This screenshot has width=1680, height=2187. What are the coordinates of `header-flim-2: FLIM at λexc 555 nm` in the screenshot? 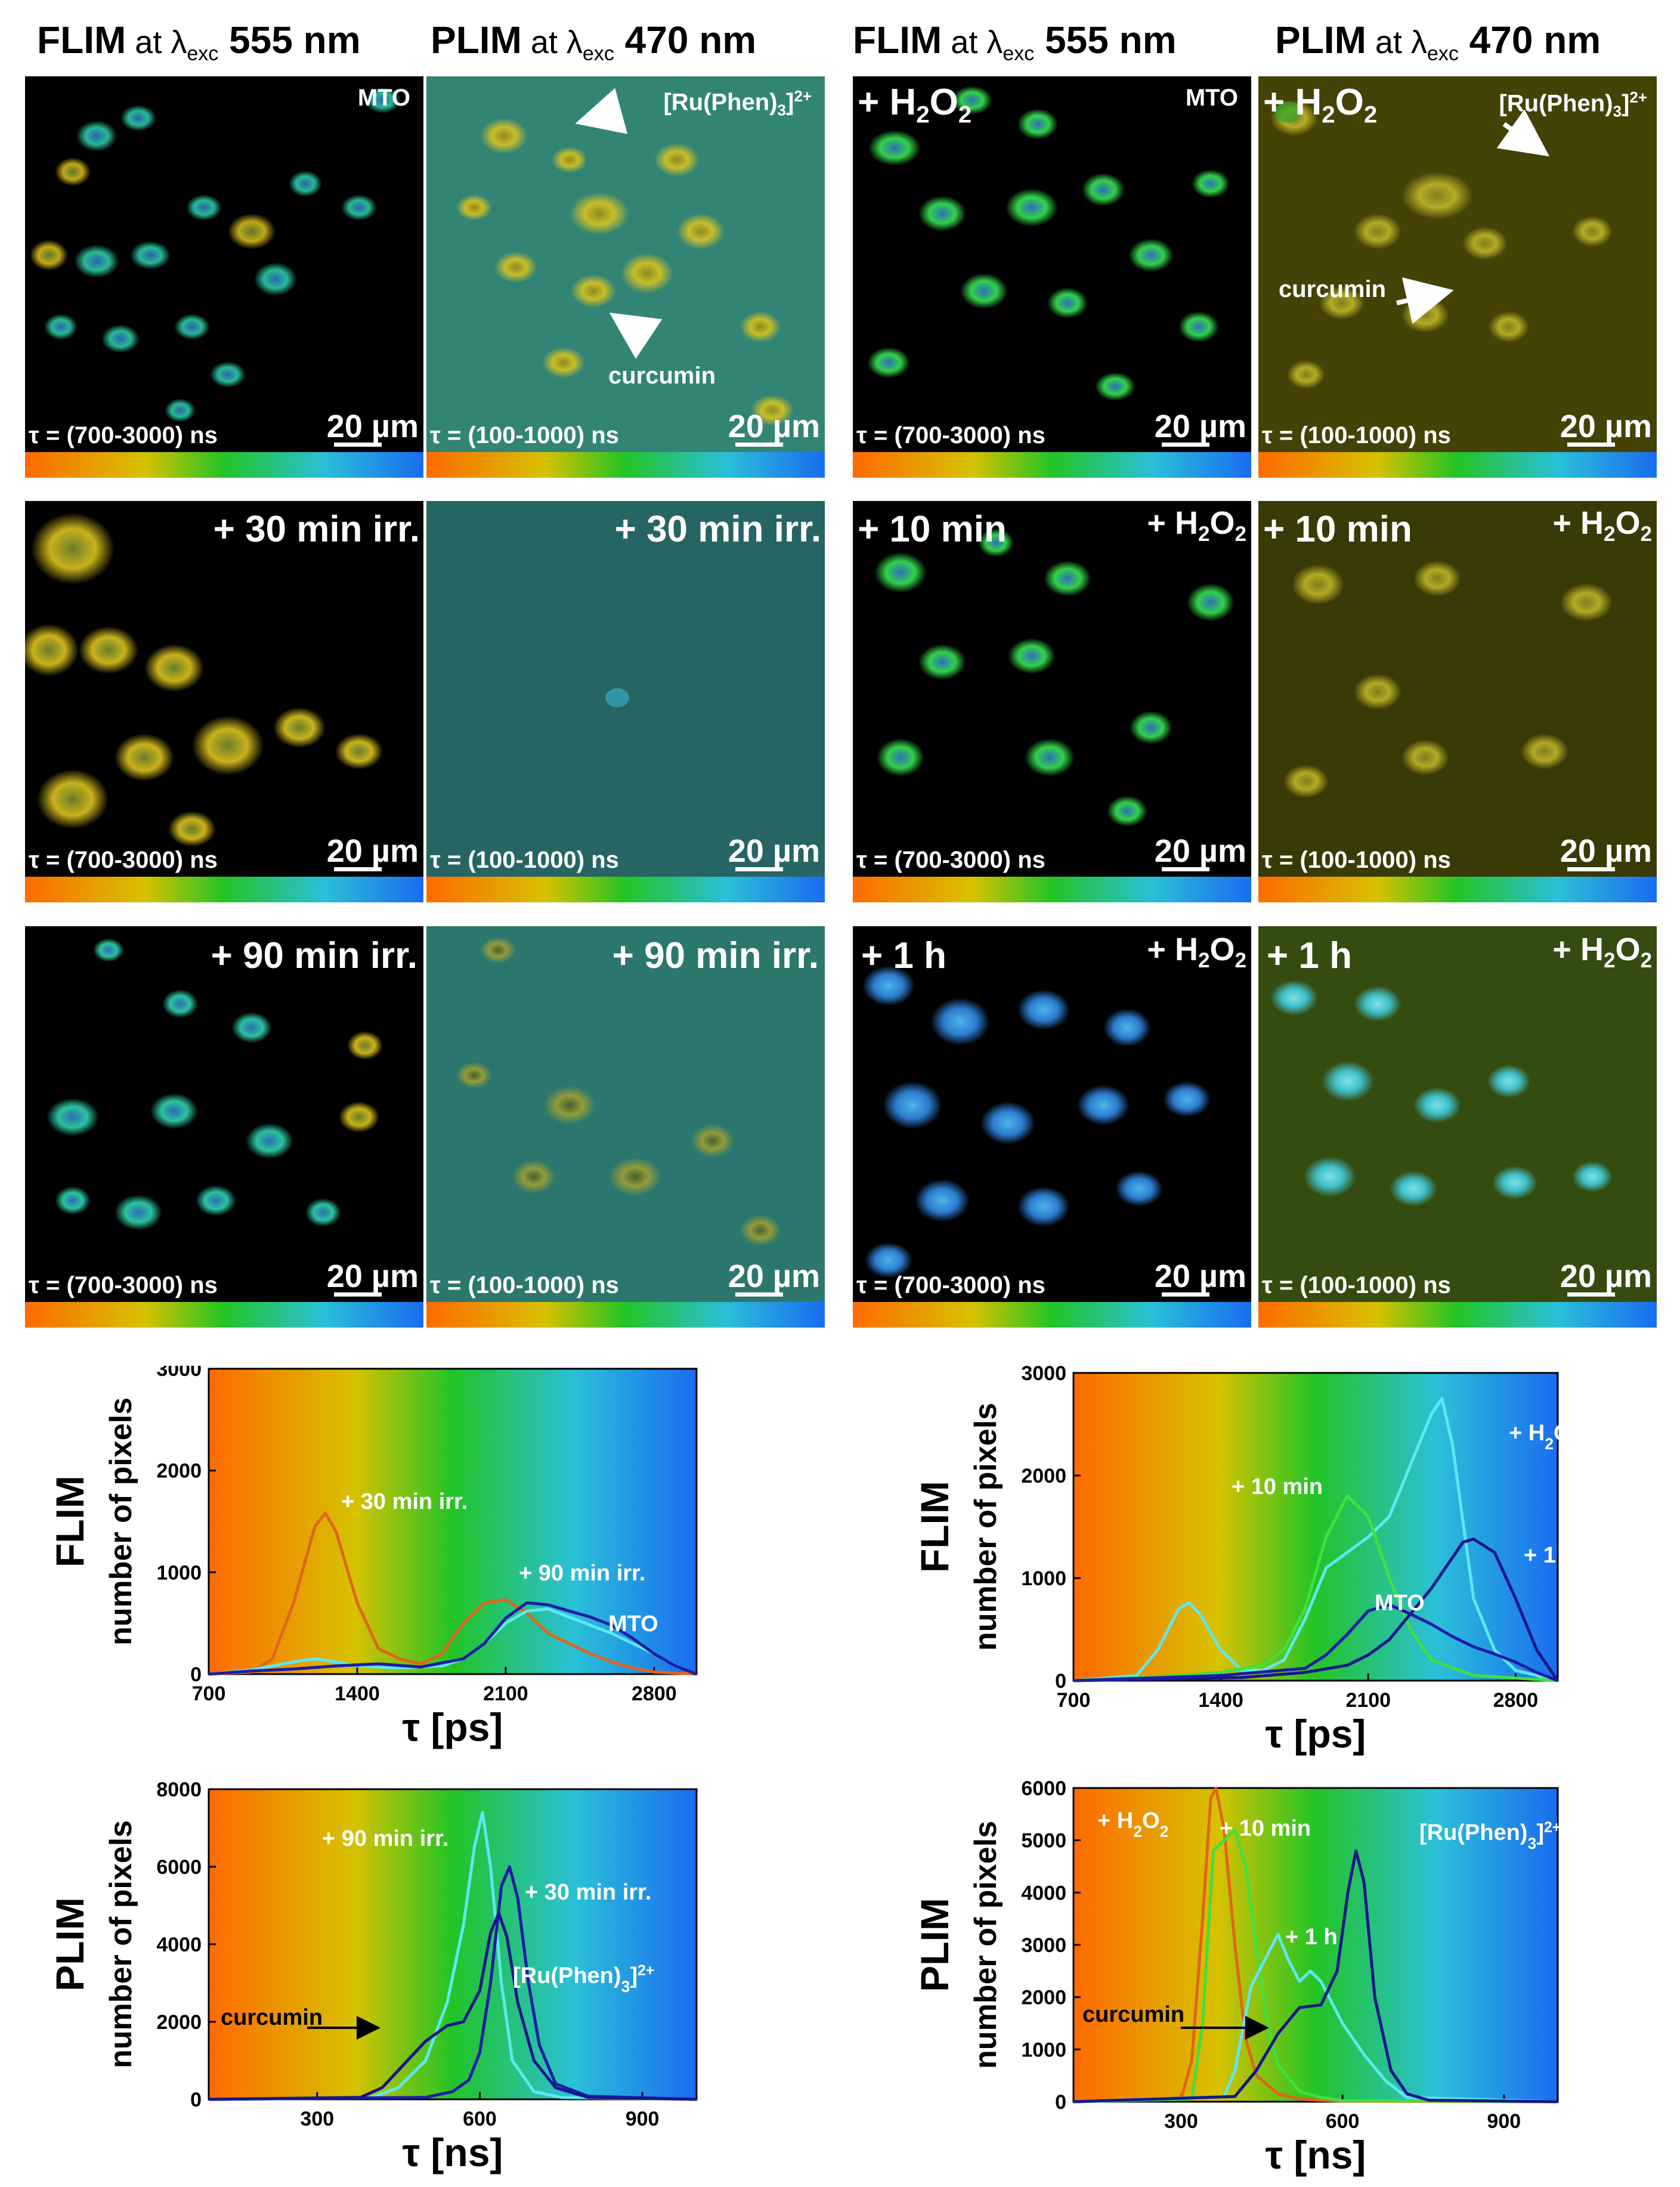 It's located at (1015, 41).